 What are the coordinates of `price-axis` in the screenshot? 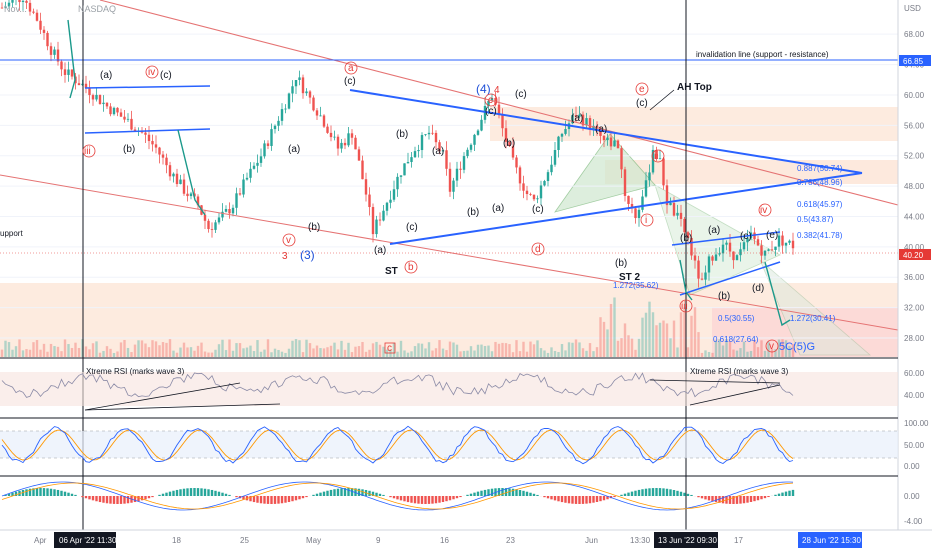 It's located at (915, 265).